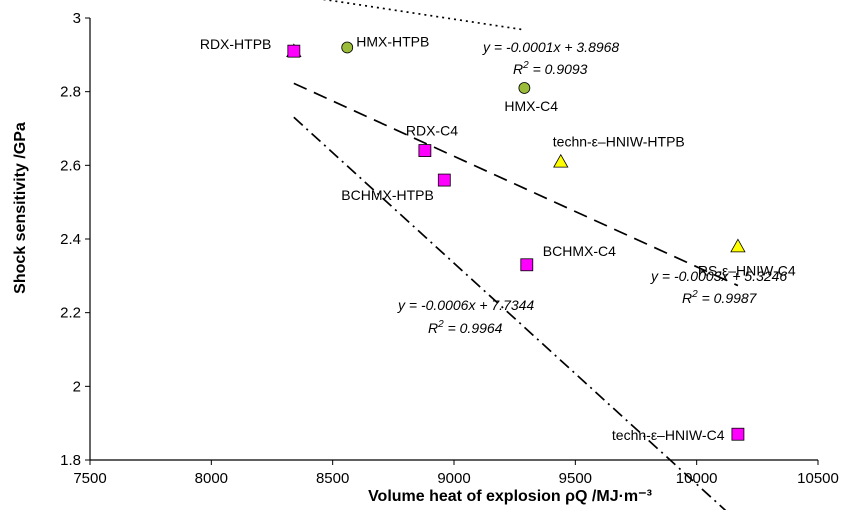 The width and height of the screenshot is (846, 510). What do you see at coordinates (550, 58) in the screenshot?
I see `trend-eq-1: y = -0.0001x + 3.8968 R2 = 0.9093` at bounding box center [550, 58].